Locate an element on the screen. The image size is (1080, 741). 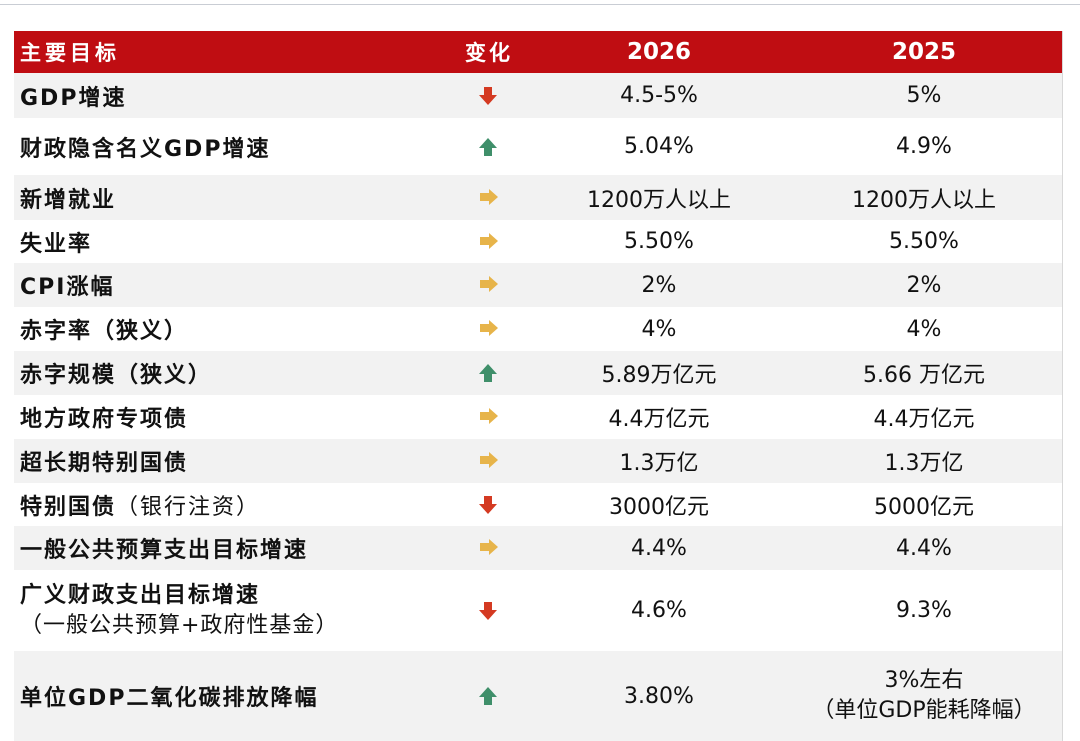
value-2025: 5.50% is located at coordinates (924, 241).